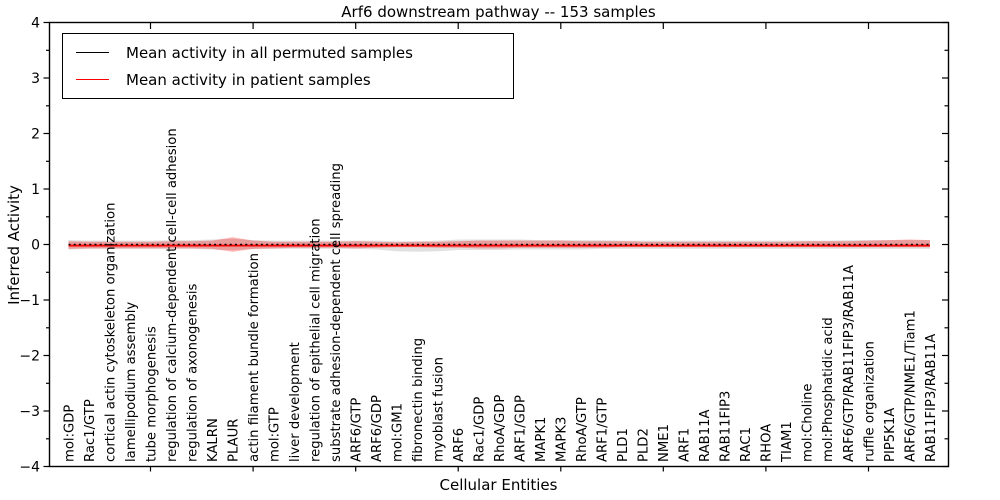 The image size is (1000, 500). What do you see at coordinates (439, 409) in the screenshot?
I see `x-tick-label: myoblast fusion` at bounding box center [439, 409].